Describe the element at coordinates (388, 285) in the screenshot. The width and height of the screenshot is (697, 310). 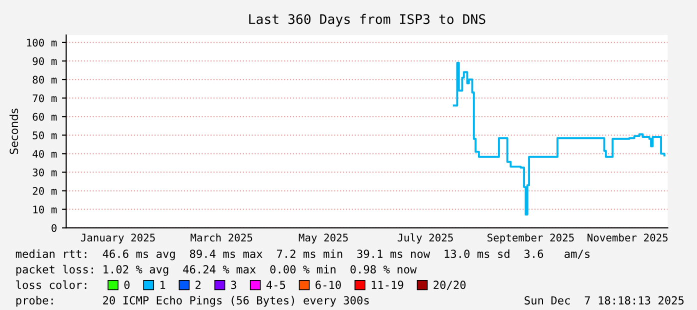
I see `legend-label: 11-19` at that location.